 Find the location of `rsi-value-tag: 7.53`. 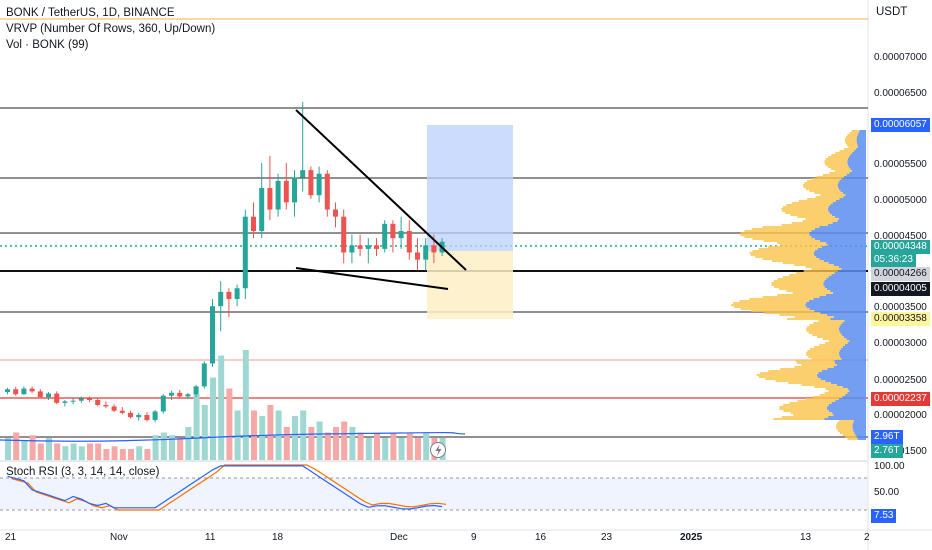

rsi-value-tag: 7.53 is located at coordinates (884, 516).